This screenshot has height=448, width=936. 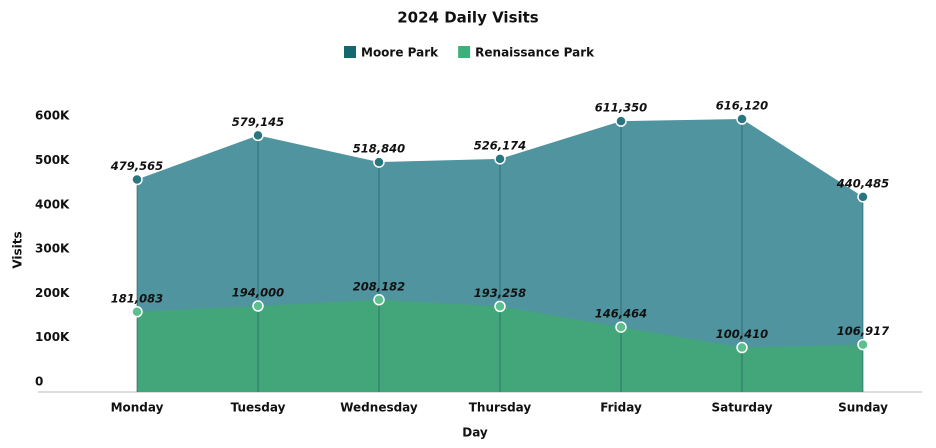 What do you see at coordinates (862, 183) in the screenshot?
I see `data-label: 440,485` at bounding box center [862, 183].